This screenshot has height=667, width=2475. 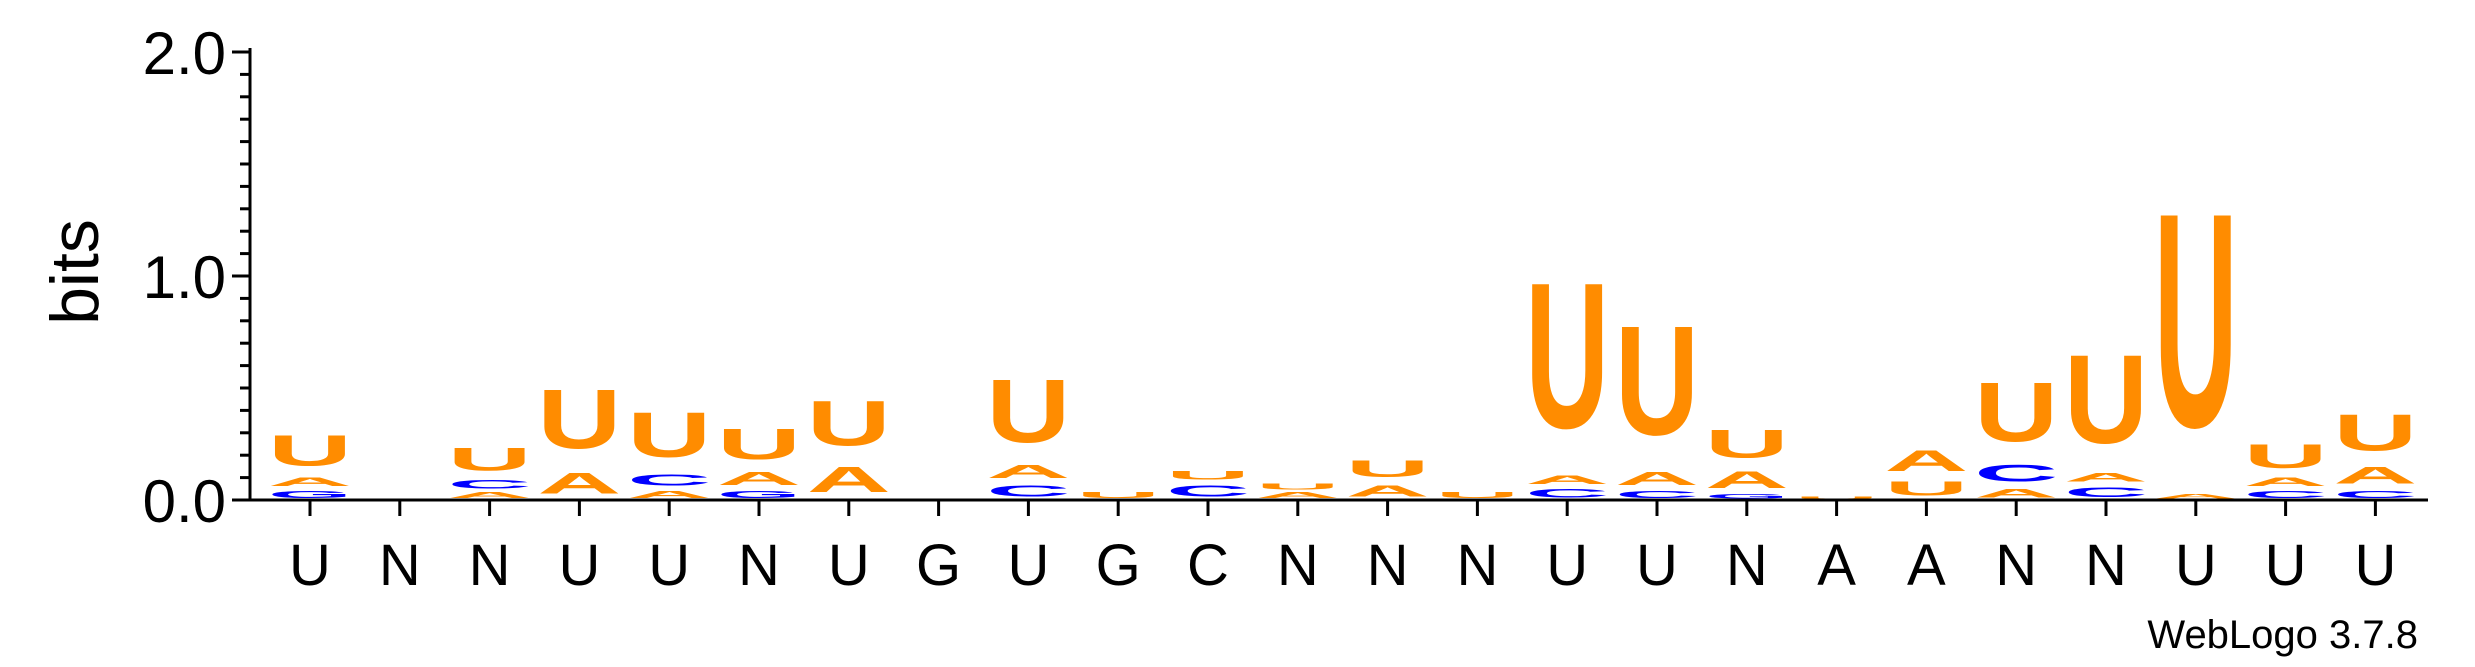 What do you see at coordinates (184, 277) in the screenshot?
I see `y-tick-label: 1.0` at bounding box center [184, 277].